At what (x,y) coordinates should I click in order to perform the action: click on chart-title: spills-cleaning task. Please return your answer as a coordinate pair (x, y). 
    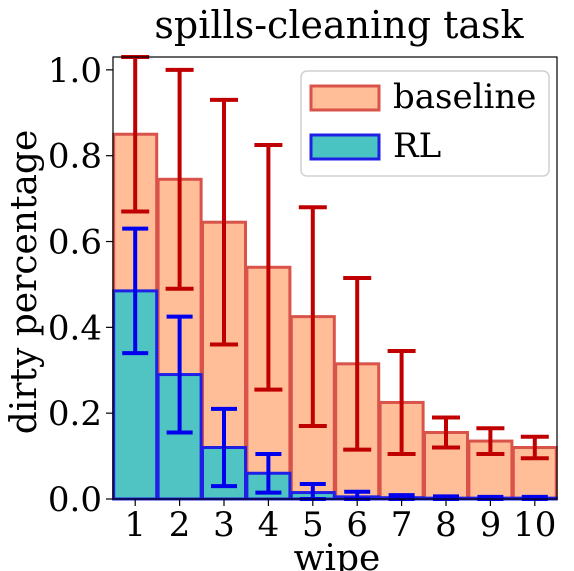
    Looking at the image, I should click on (339, 25).